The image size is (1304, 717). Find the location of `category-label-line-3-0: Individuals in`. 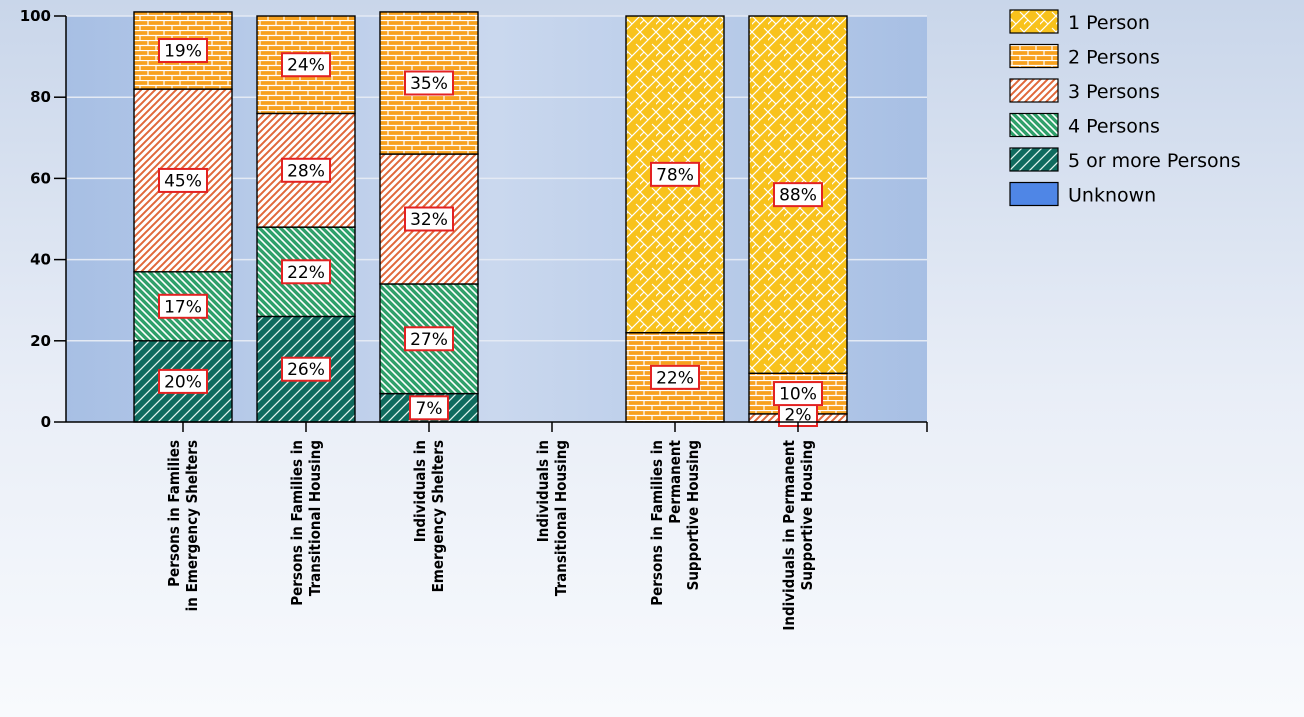

category-label-line-3-0: Individuals in is located at coordinates (543, 491).